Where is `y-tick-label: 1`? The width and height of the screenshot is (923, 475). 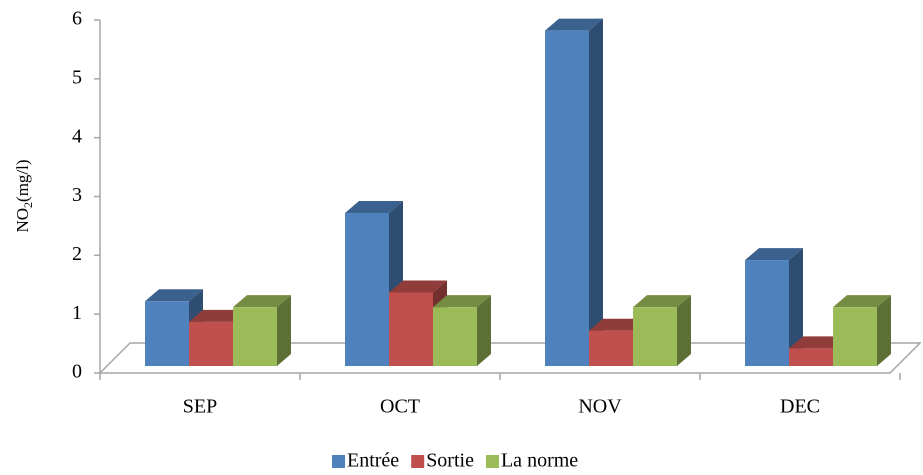
y-tick-label: 1 is located at coordinates (77, 313).